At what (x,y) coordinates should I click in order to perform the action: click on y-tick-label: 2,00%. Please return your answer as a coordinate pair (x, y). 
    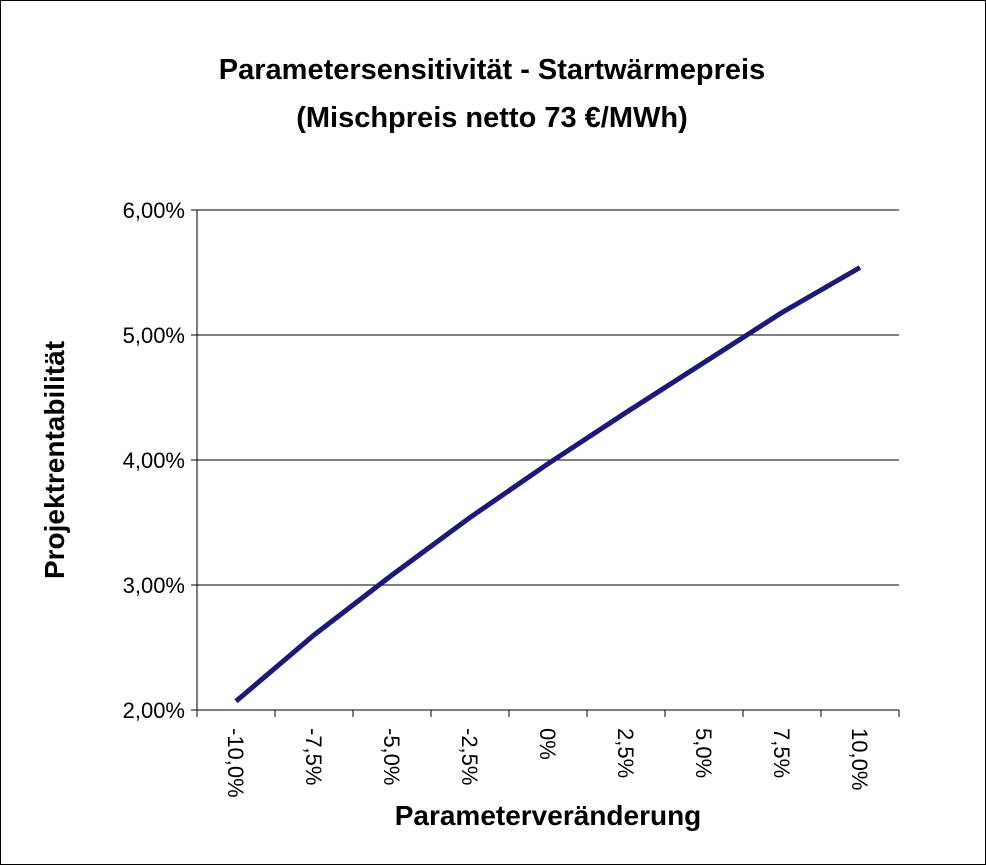
    Looking at the image, I should click on (154, 710).